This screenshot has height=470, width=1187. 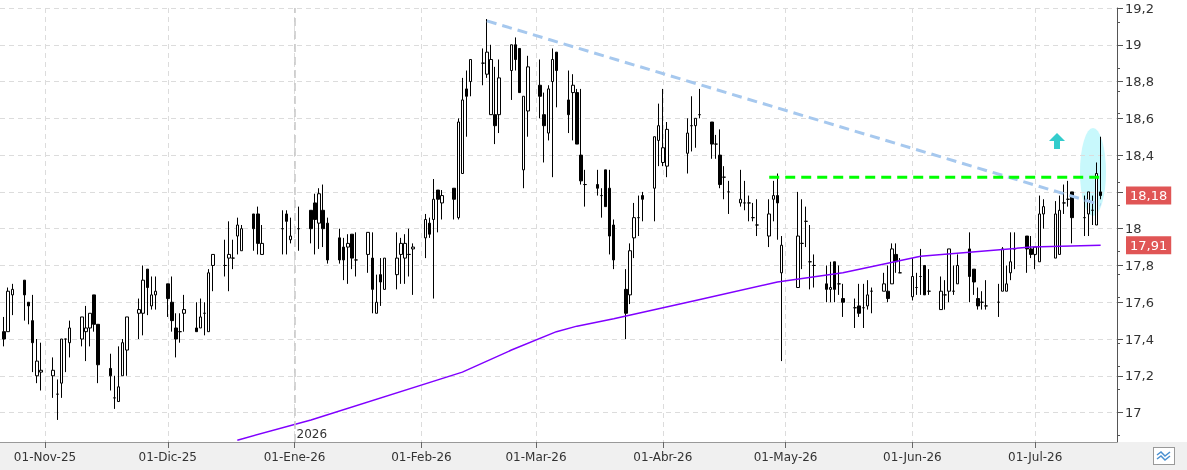 What do you see at coordinates (1139, 339) in the screenshot?
I see `y-tick-label: 17,4` at bounding box center [1139, 339].